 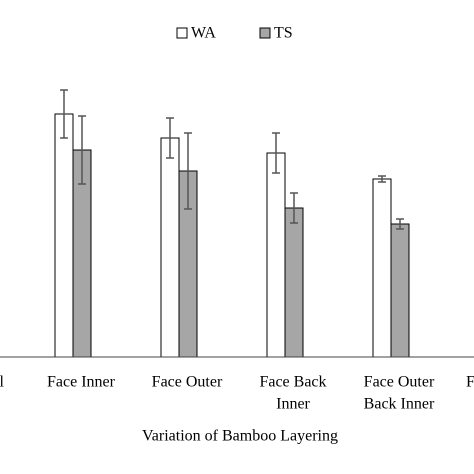 What do you see at coordinates (399, 404) in the screenshot?
I see `x-tick-label: Back Inner` at bounding box center [399, 404].